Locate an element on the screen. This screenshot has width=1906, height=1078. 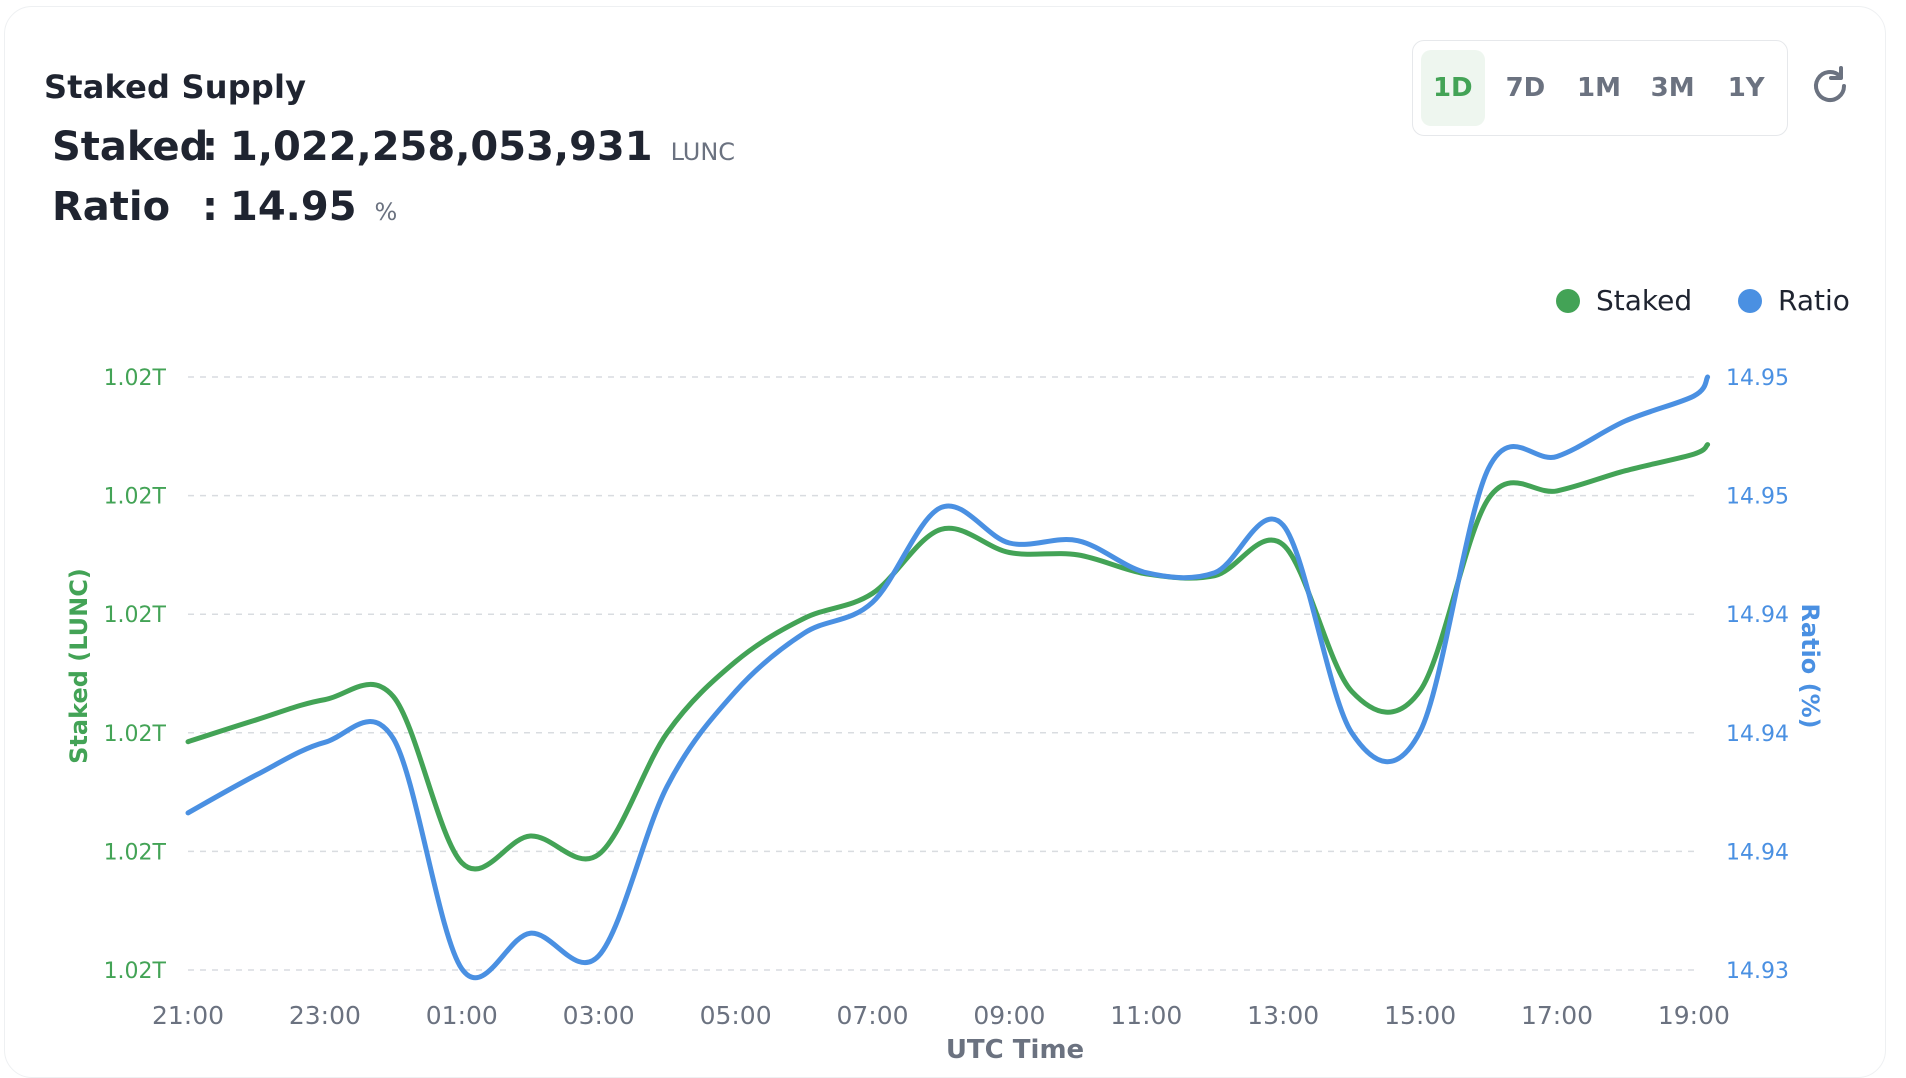
legend-label-staked: Staked is located at coordinates (1644, 300).